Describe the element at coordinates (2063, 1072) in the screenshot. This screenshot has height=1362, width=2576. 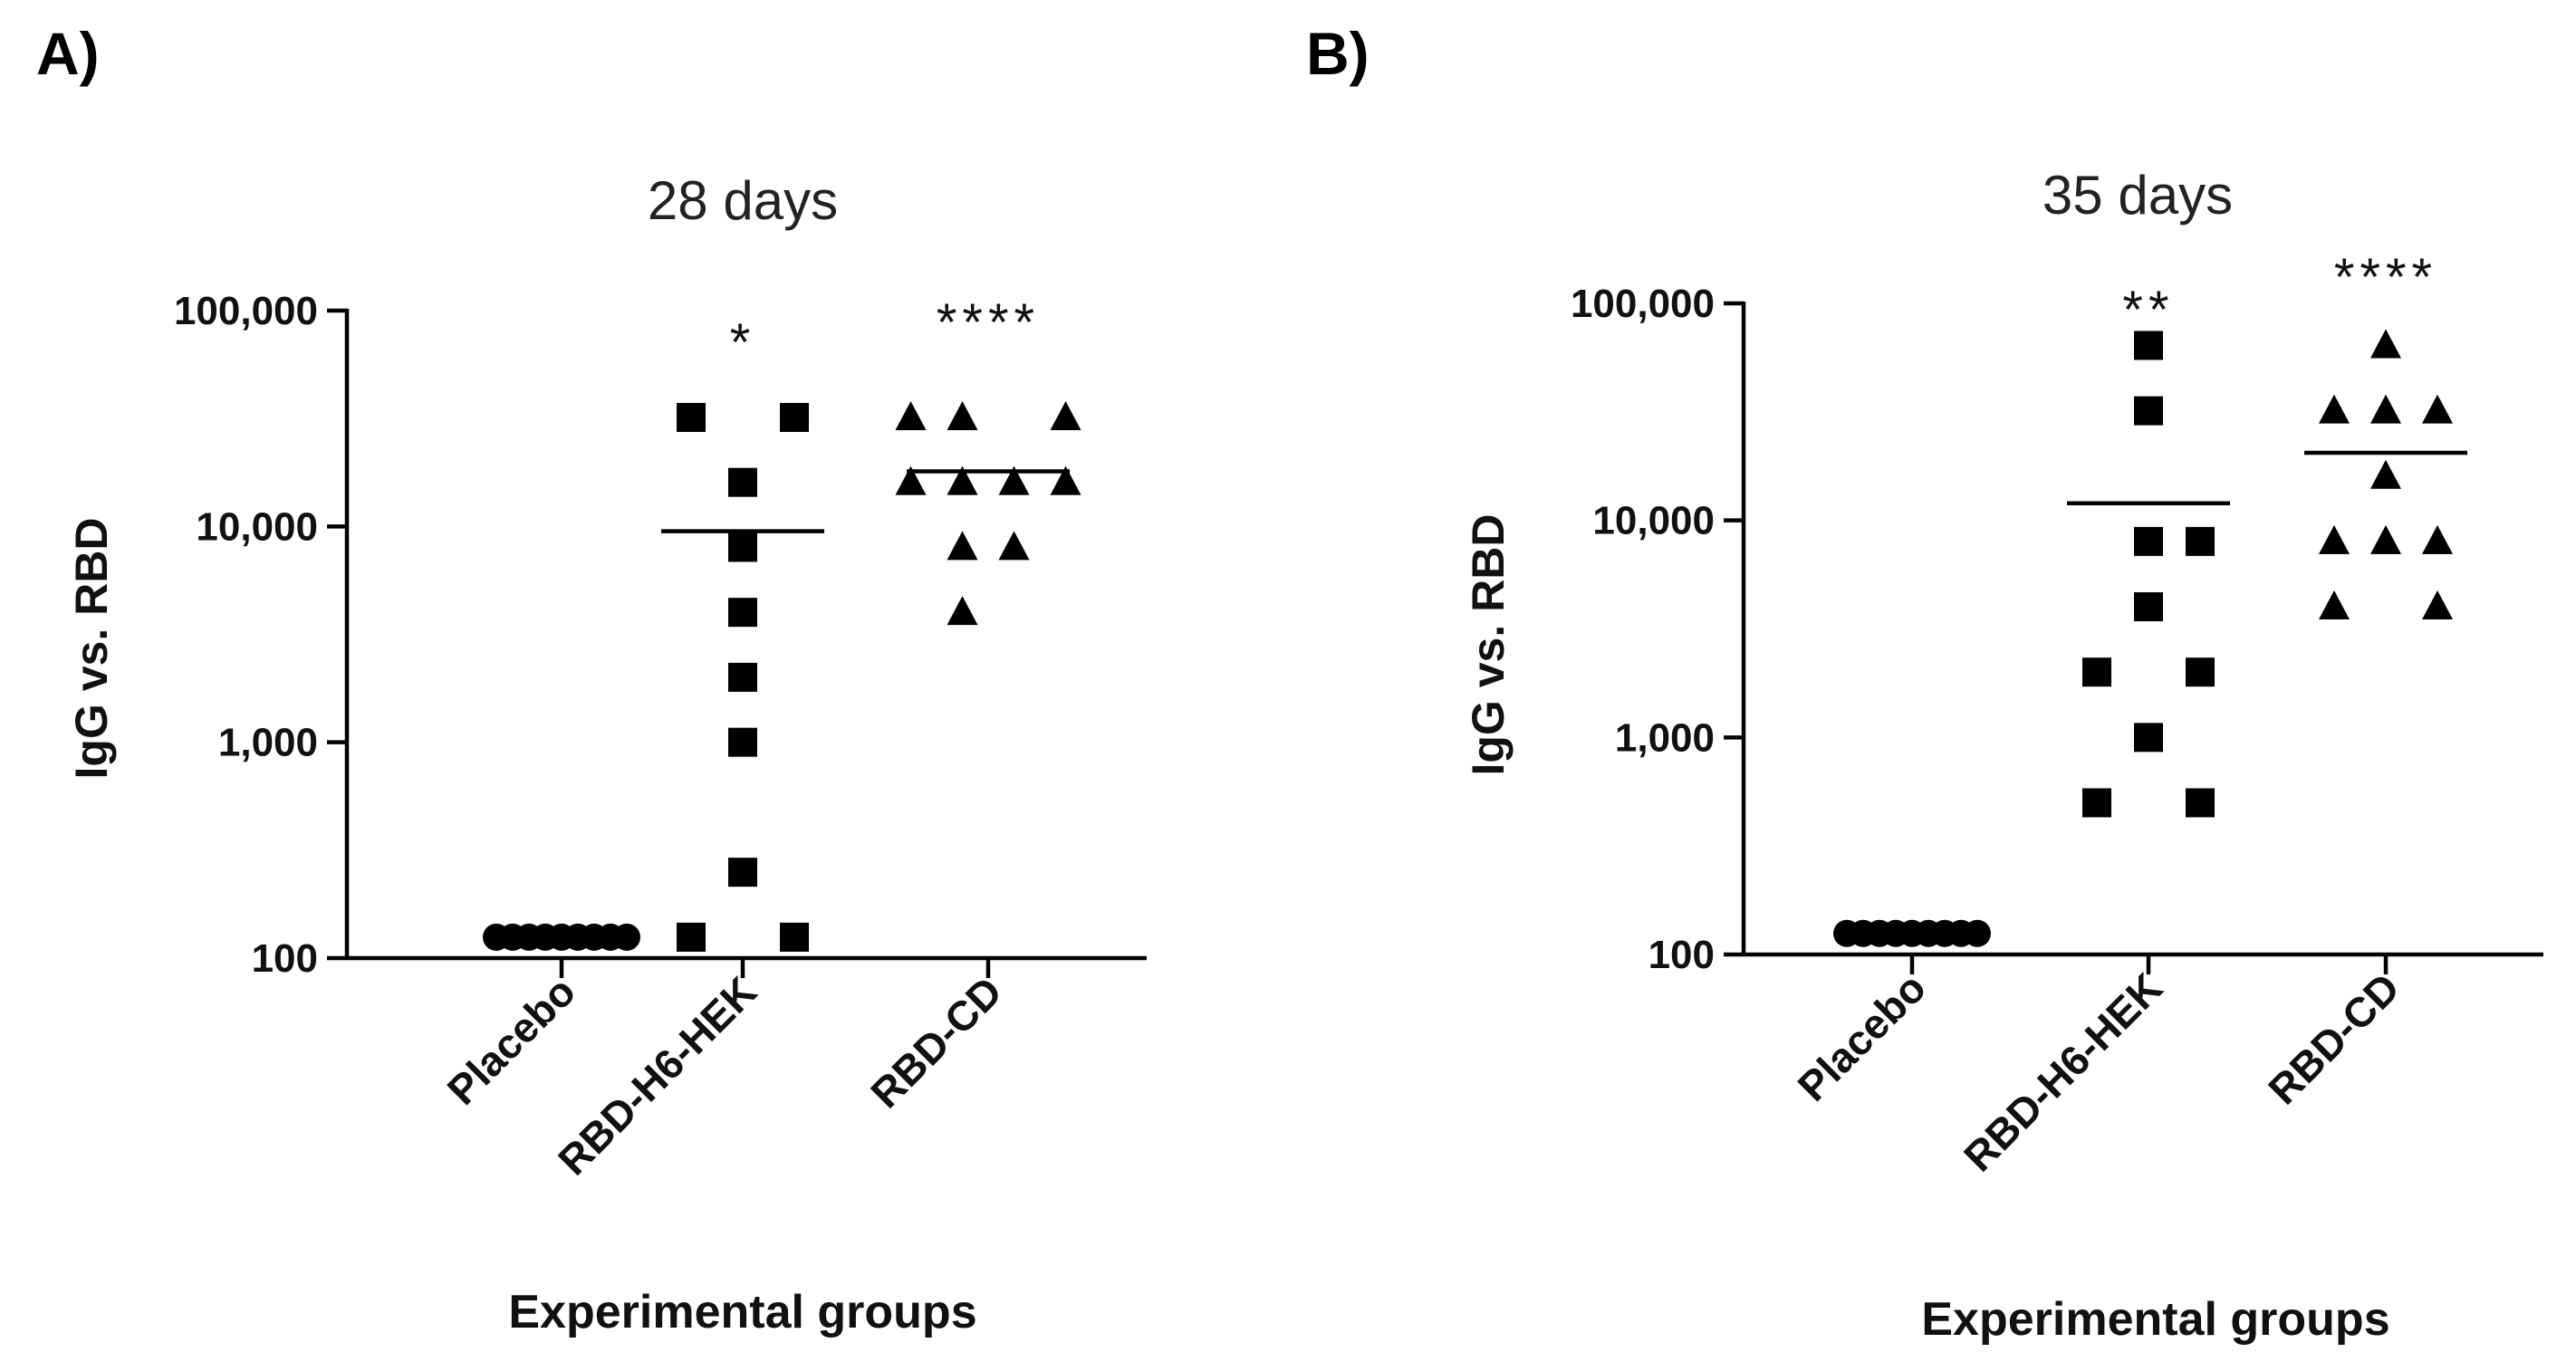
I see `x-tick-label-rbd-h6-hek: RBD-H6-HEK` at that location.